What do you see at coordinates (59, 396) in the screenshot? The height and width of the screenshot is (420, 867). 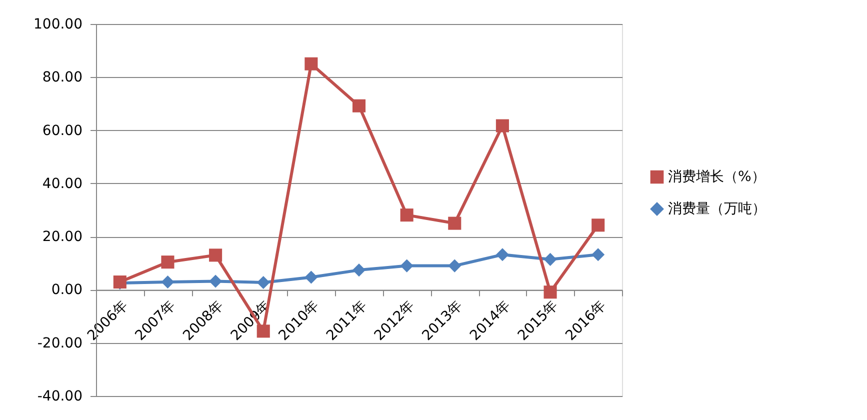 I see `y-tick-label: -40.00` at bounding box center [59, 396].